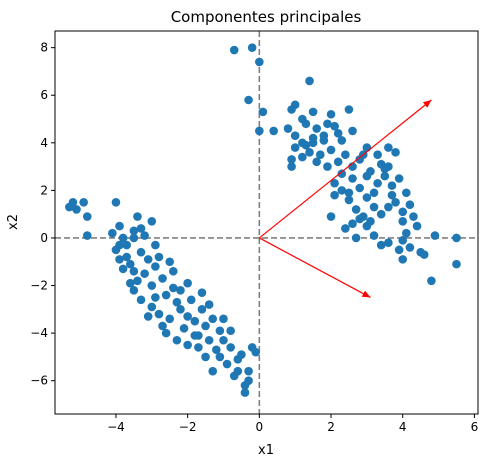 The width and height of the screenshot is (490, 460). Describe the element at coordinates (44, 48) in the screenshot. I see `y-tick-label: 8` at that location.